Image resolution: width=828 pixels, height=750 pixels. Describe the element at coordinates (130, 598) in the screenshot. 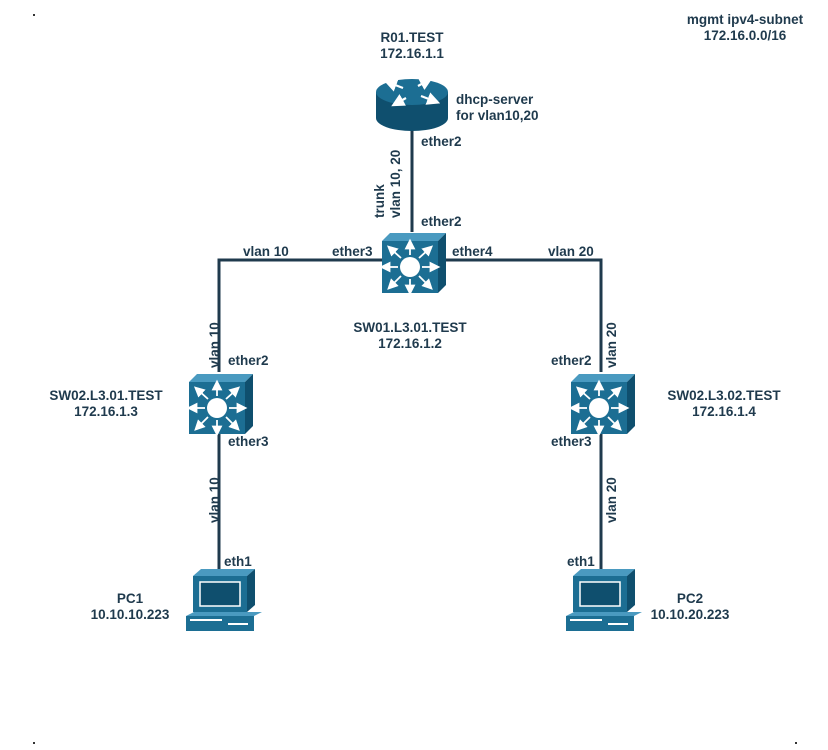

I see `pc1-name: PC1` at that location.